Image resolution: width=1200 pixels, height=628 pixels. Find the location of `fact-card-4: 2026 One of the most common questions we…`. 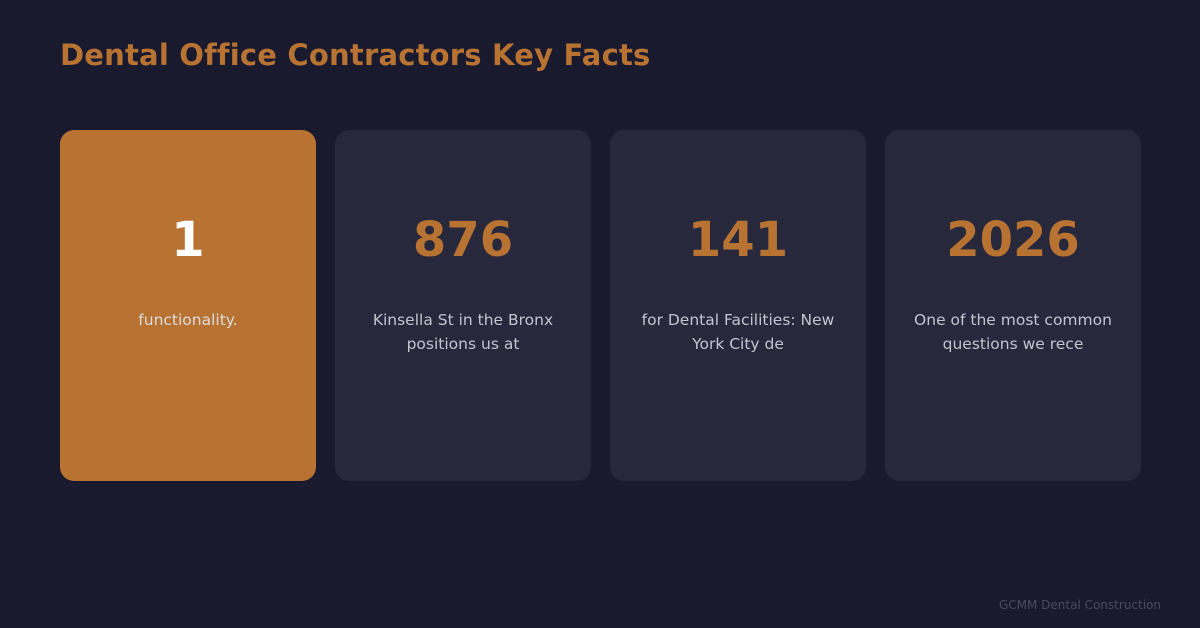

fact-card-4: 2026 One of the most common questions we… is located at coordinates (1013, 305).